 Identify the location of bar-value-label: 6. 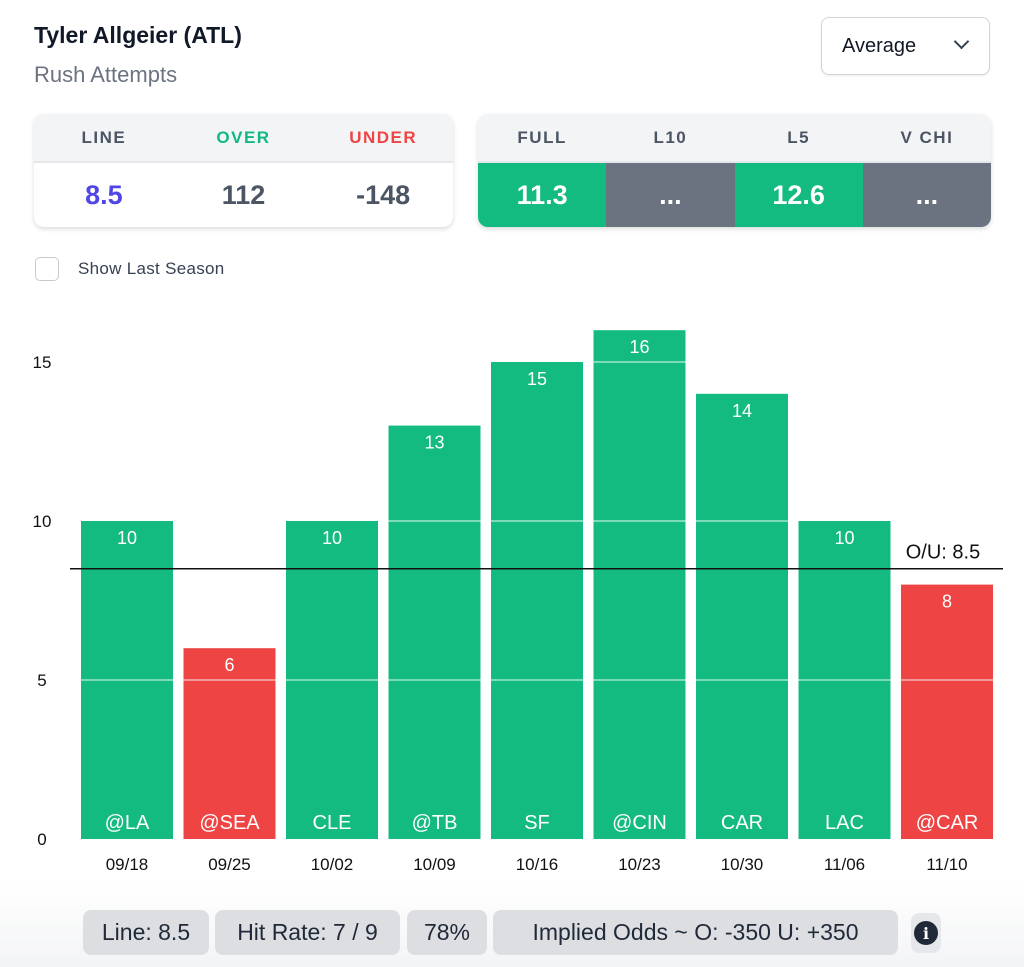
(229, 665).